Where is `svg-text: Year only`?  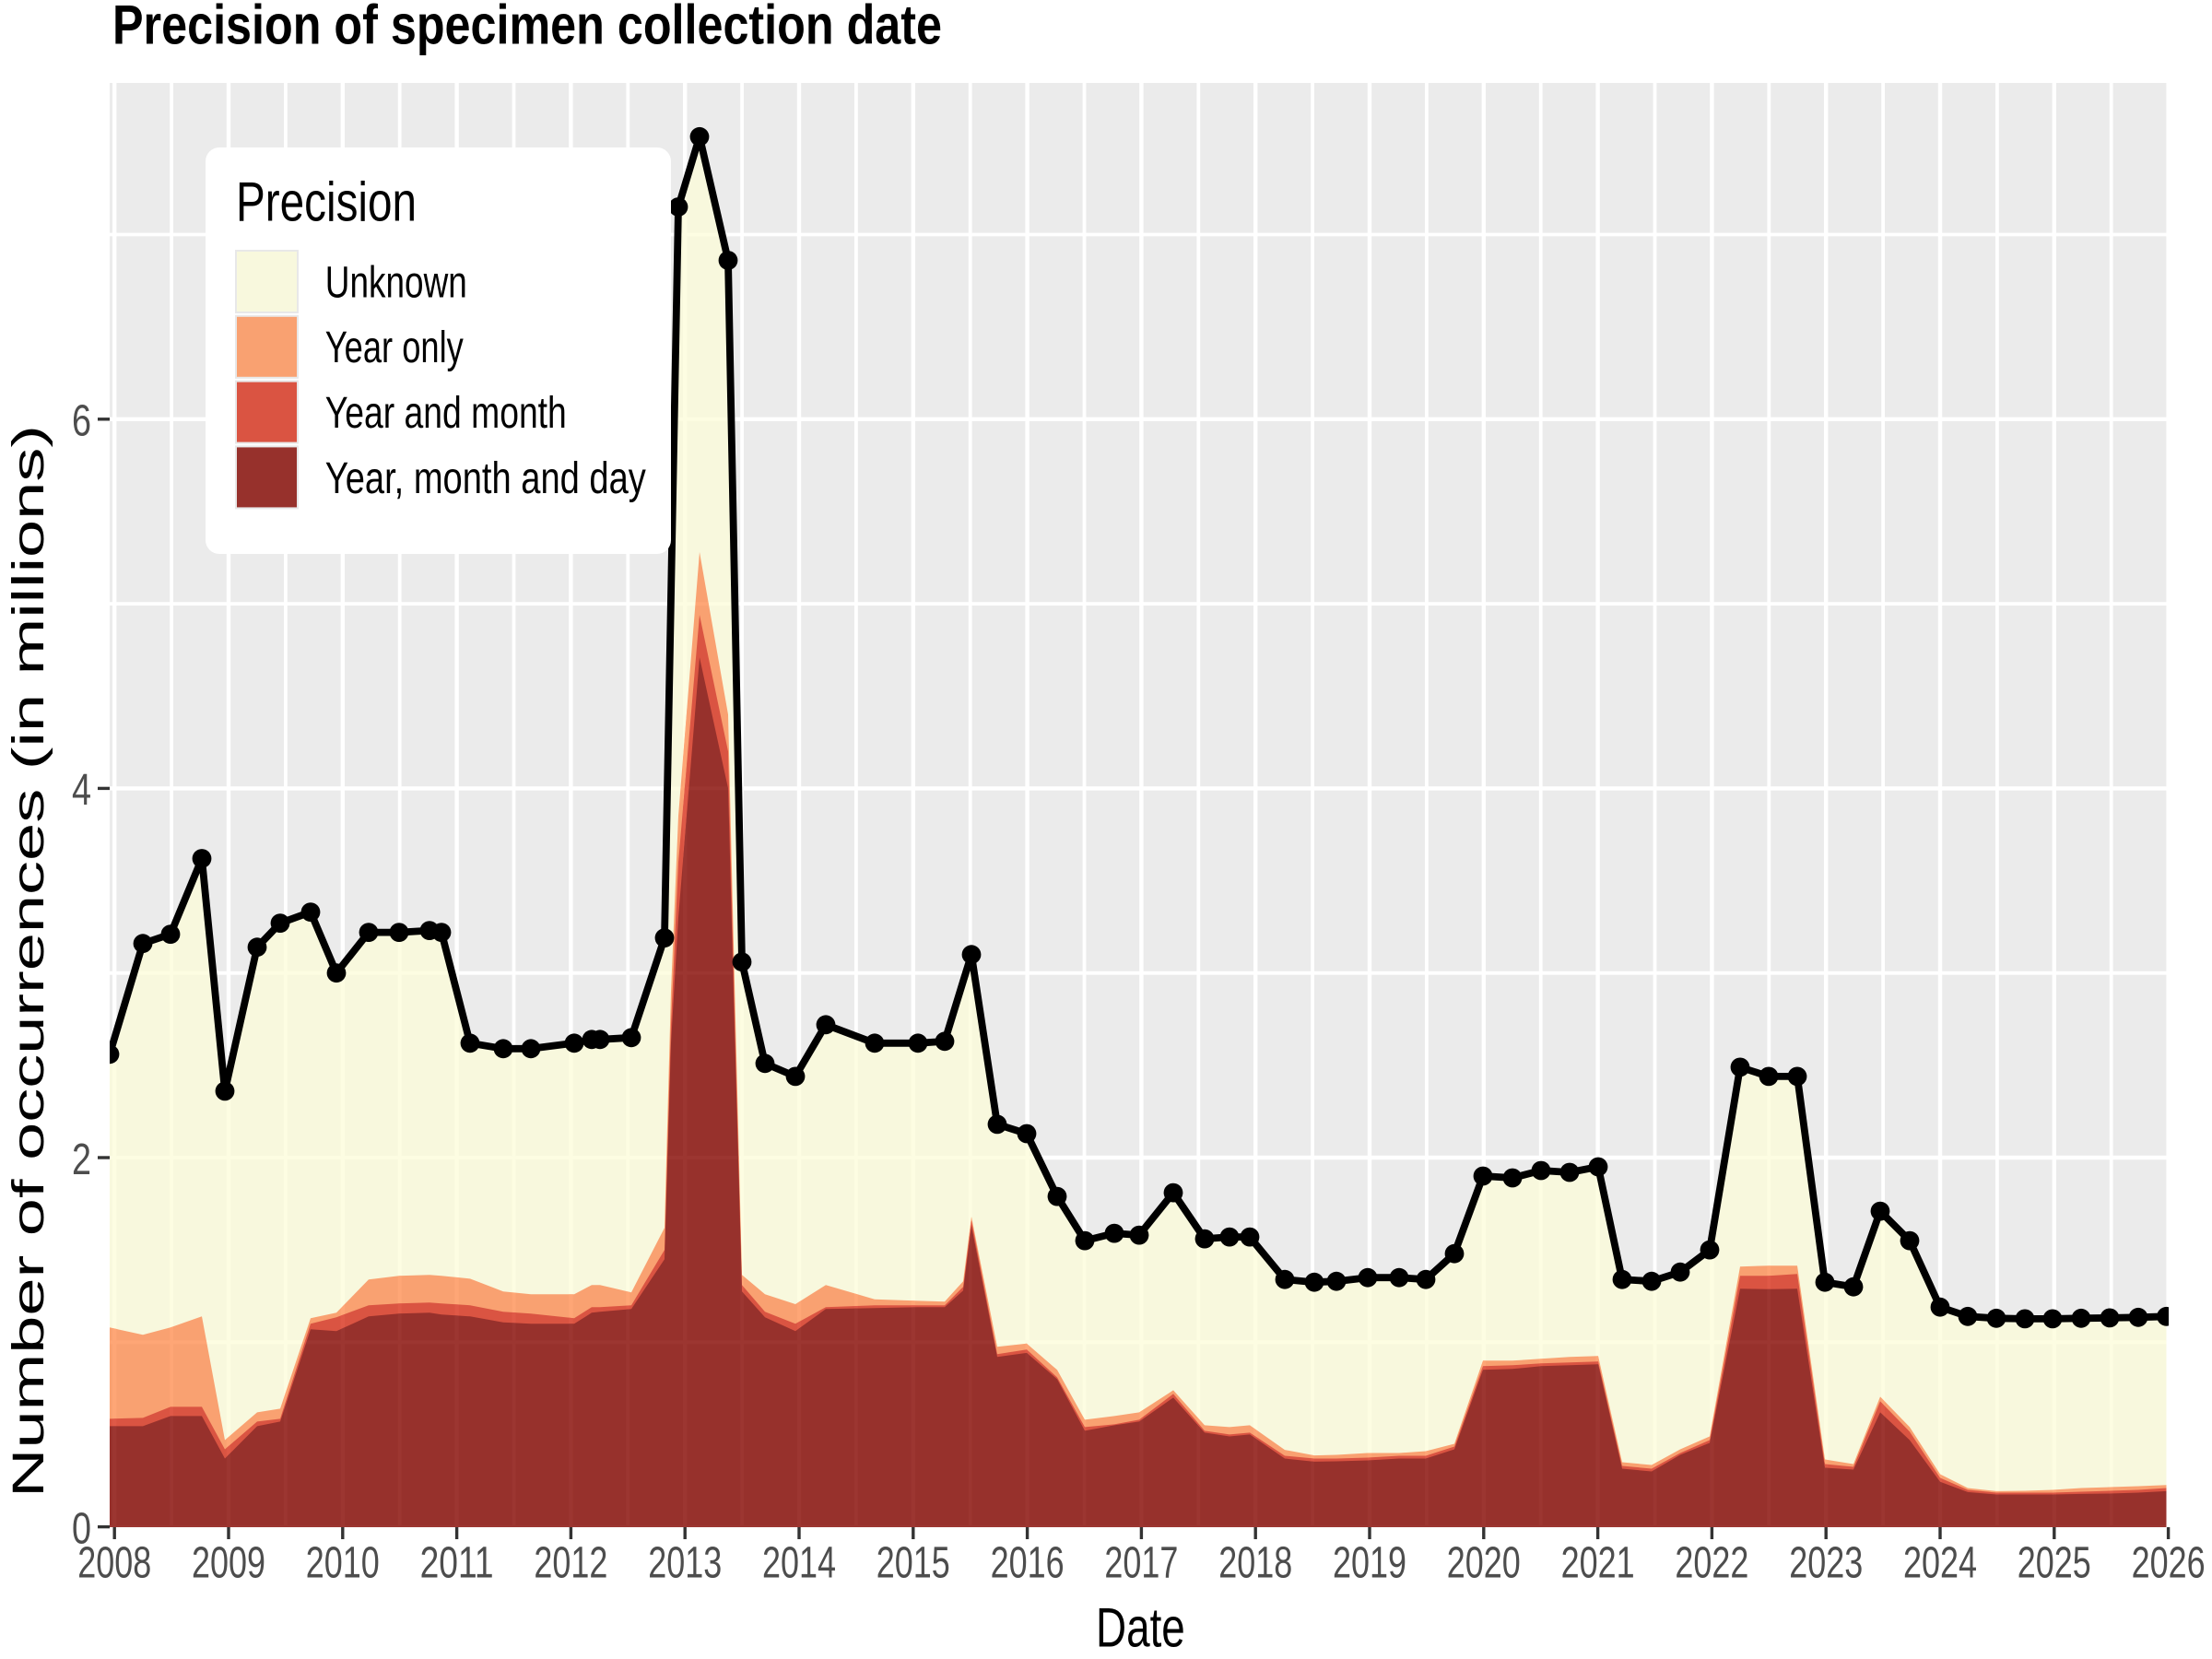 svg-text: Year only is located at coordinates (394, 348).